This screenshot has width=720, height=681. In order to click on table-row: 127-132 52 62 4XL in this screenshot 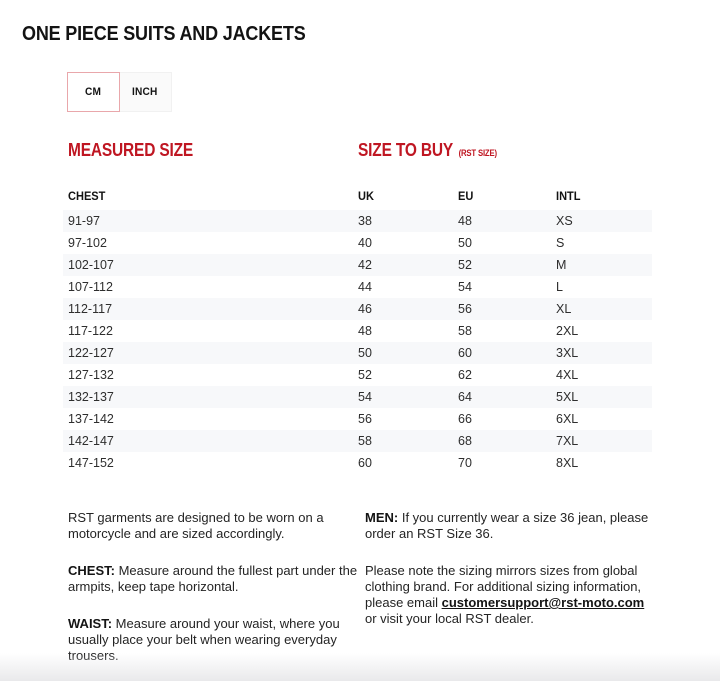, I will do `click(357, 375)`.